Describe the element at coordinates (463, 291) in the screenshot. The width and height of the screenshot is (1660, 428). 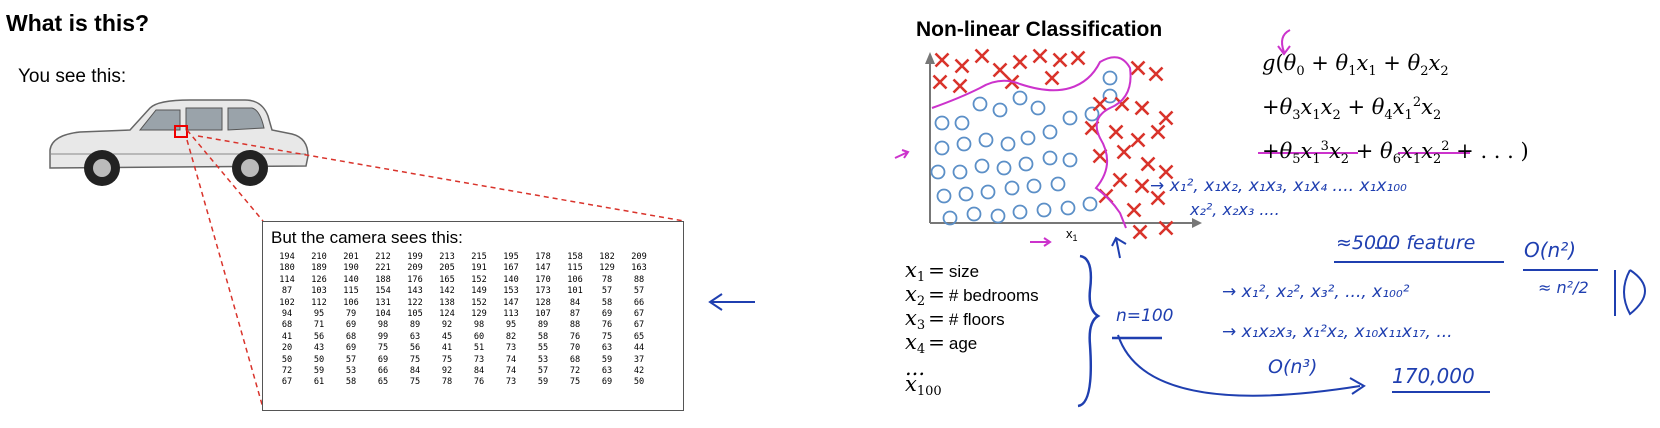
I see `pixel-row: 87 103 115 154 143 142 149 153 173 101 57 57` at that location.